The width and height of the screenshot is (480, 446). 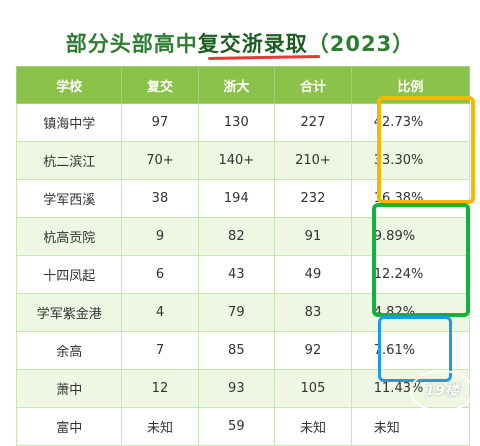 What do you see at coordinates (313, 312) in the screenshot?
I see `cell-total: 83` at bounding box center [313, 312].